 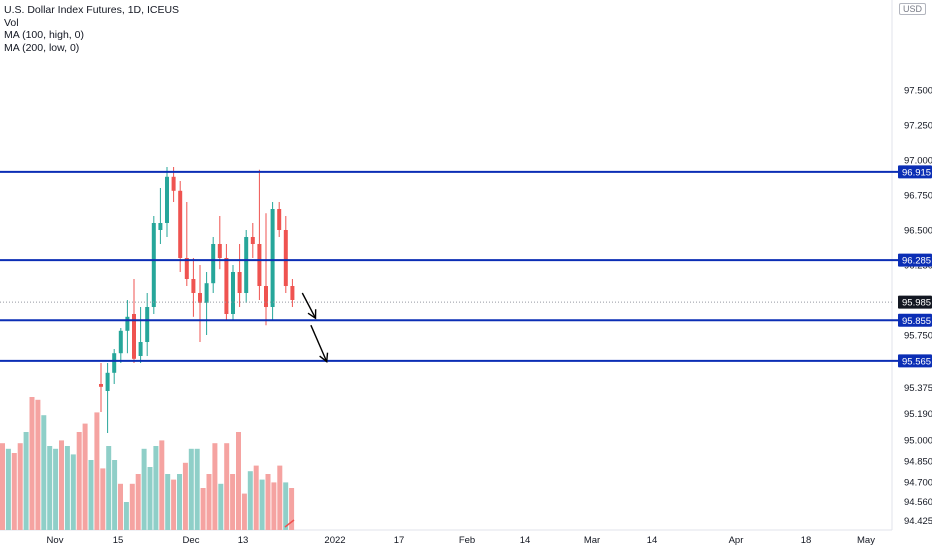 I want to click on time-tick-label: Nov, so click(x=55, y=540).